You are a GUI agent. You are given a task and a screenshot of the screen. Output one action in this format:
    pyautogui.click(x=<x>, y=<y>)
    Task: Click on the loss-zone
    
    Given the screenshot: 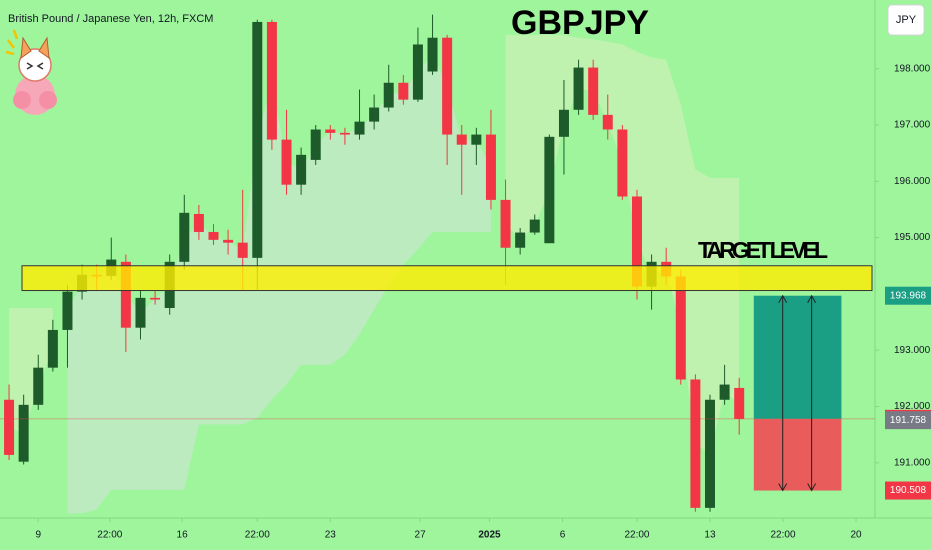 What is the action you would take?
    pyautogui.click(x=797, y=454)
    